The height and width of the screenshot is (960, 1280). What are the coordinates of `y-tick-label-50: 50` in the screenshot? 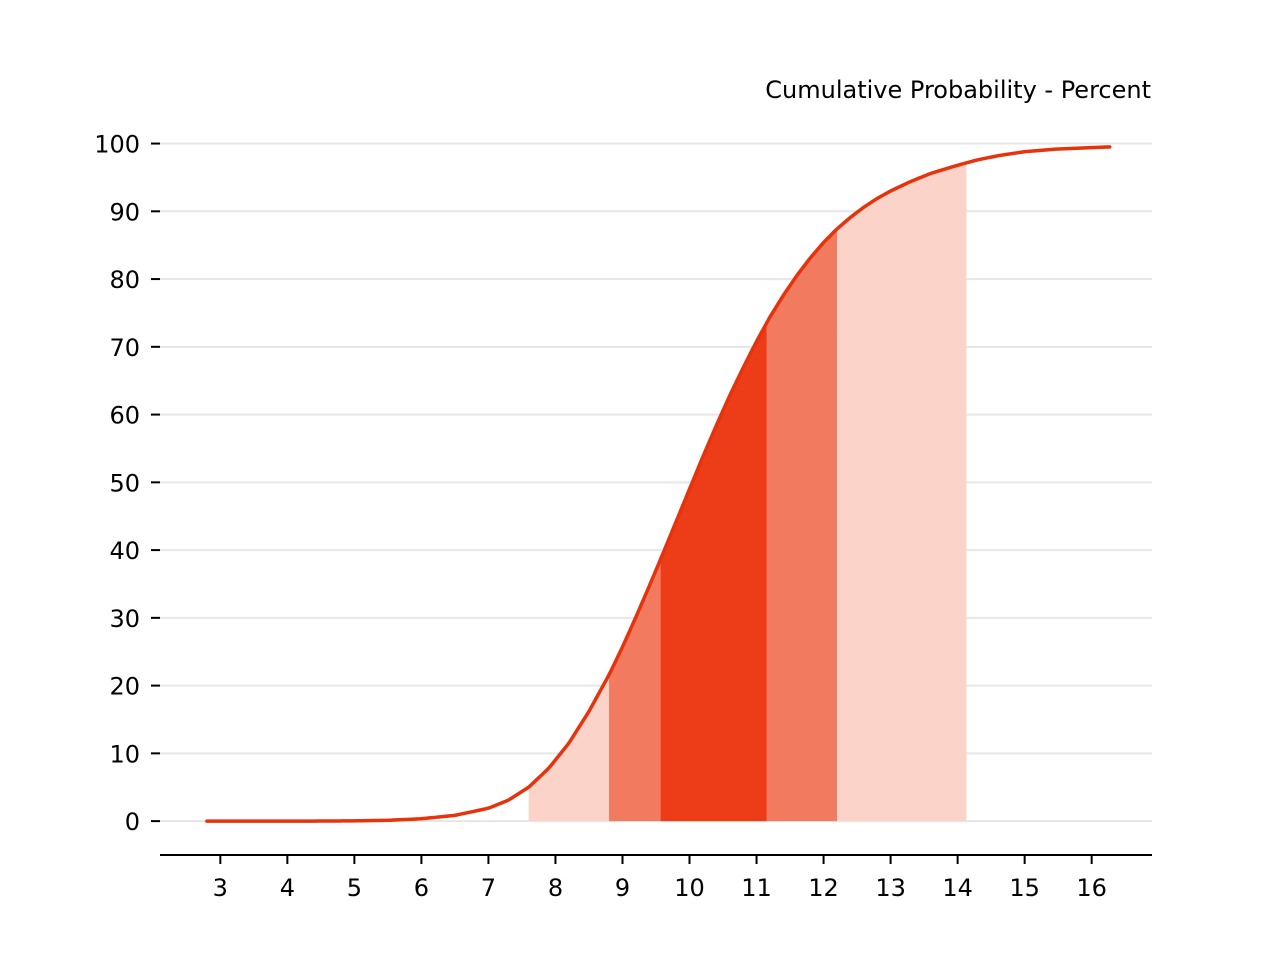 It's located at (124, 483).